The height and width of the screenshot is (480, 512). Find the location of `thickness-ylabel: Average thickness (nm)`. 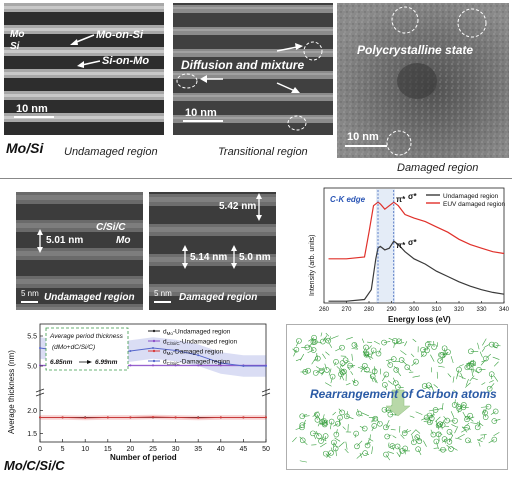

thickness-ylabel: Average thickness (nm) is located at coordinates (11, 392).